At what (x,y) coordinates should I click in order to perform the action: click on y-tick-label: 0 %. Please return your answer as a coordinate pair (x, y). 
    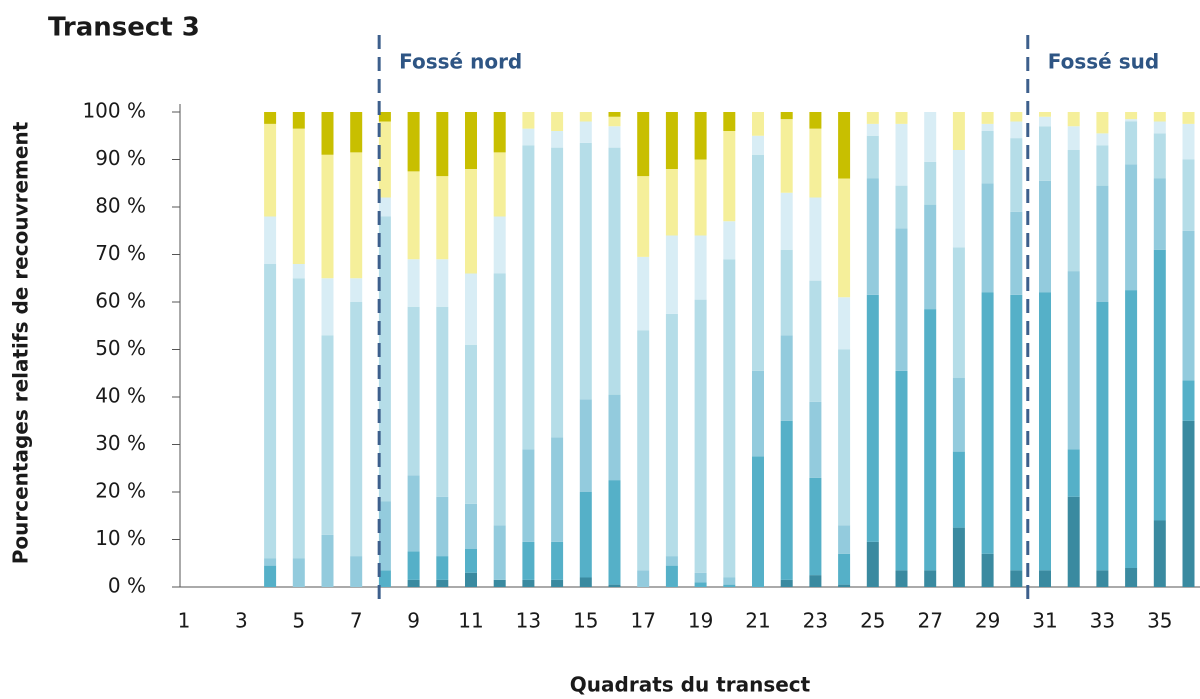
    Looking at the image, I should click on (127, 586).